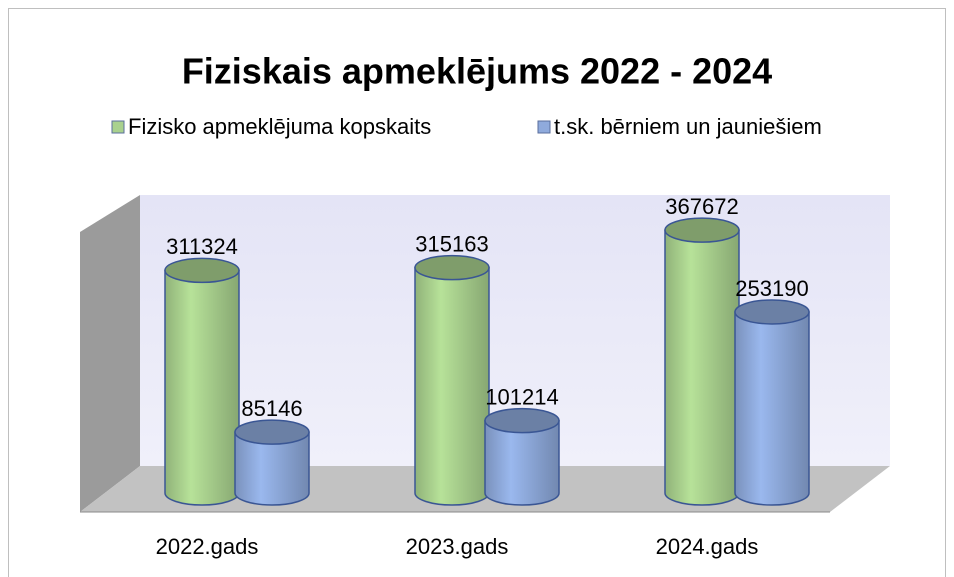 The image size is (954, 577). What do you see at coordinates (110, 353) in the screenshot?
I see `side-wall` at bounding box center [110, 353].